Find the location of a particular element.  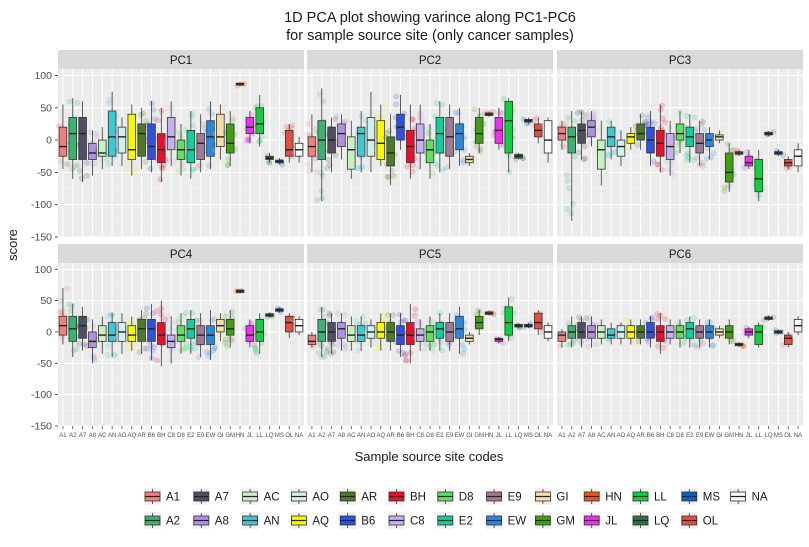

box-pc3-lq is located at coordinates (770, 133).